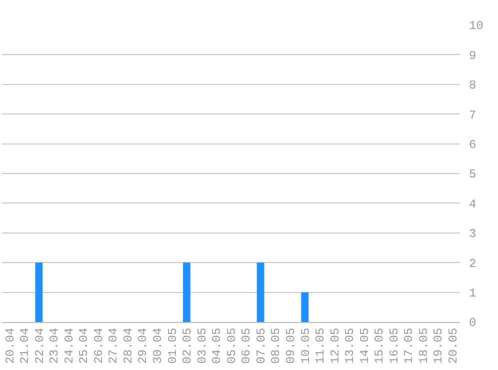 This screenshot has height=370, width=498. I want to click on x-tick-label: 05.05, so click(231, 346).